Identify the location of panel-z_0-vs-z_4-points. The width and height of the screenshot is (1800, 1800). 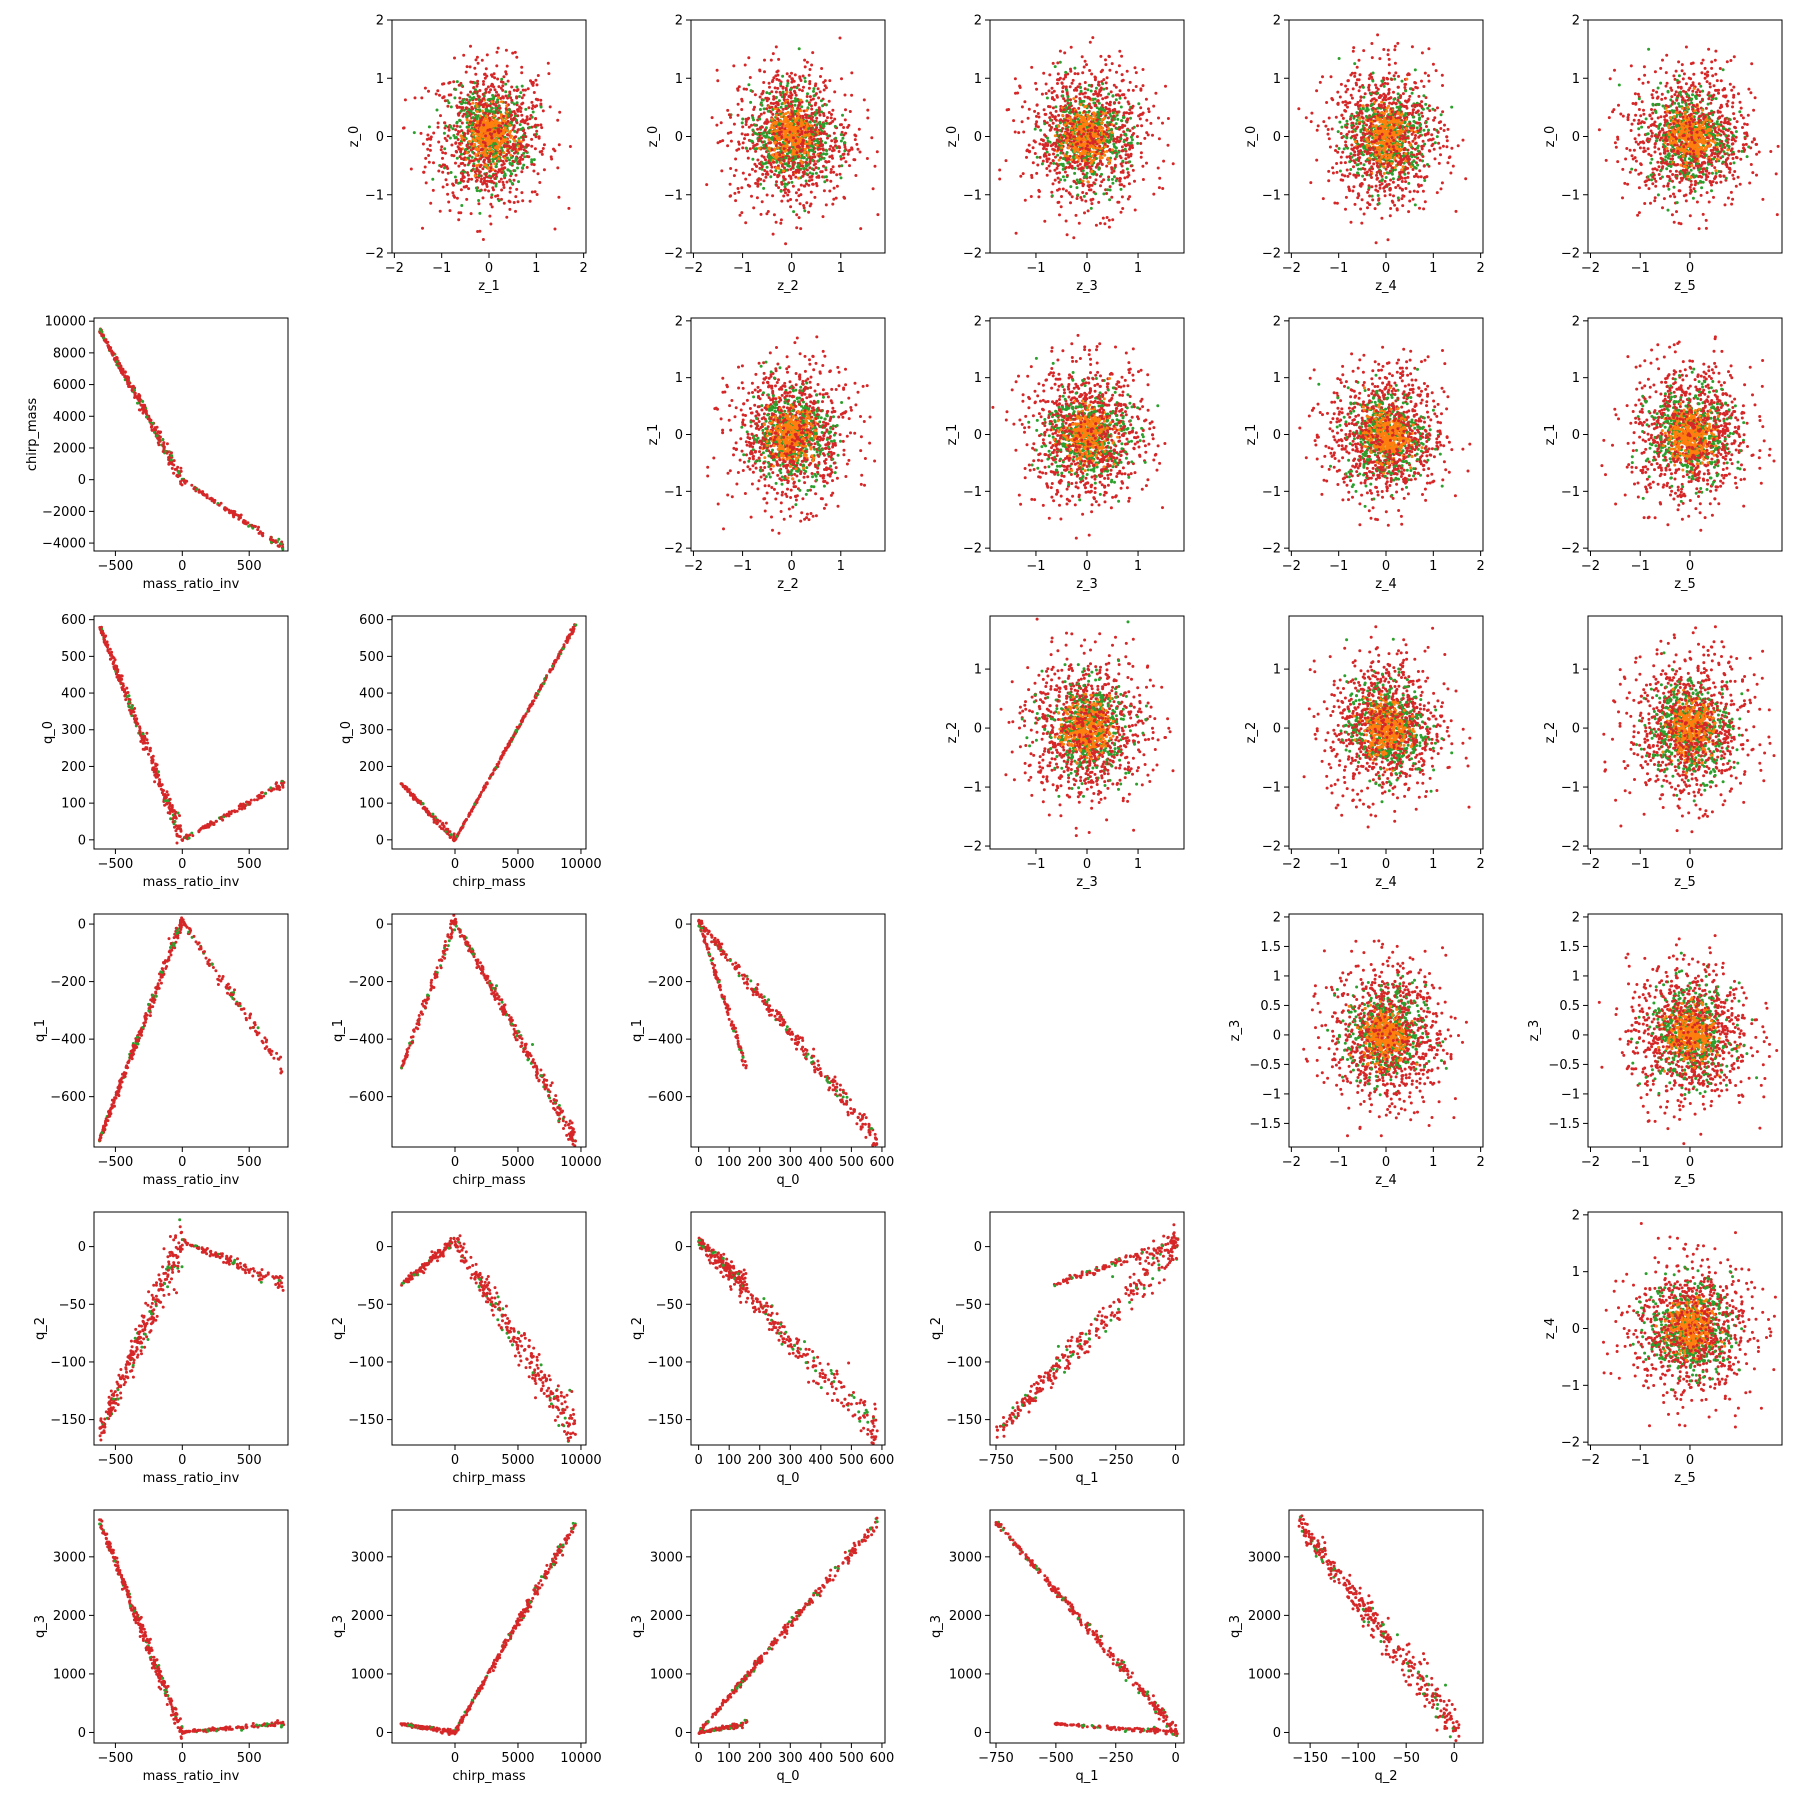
(1382, 138).